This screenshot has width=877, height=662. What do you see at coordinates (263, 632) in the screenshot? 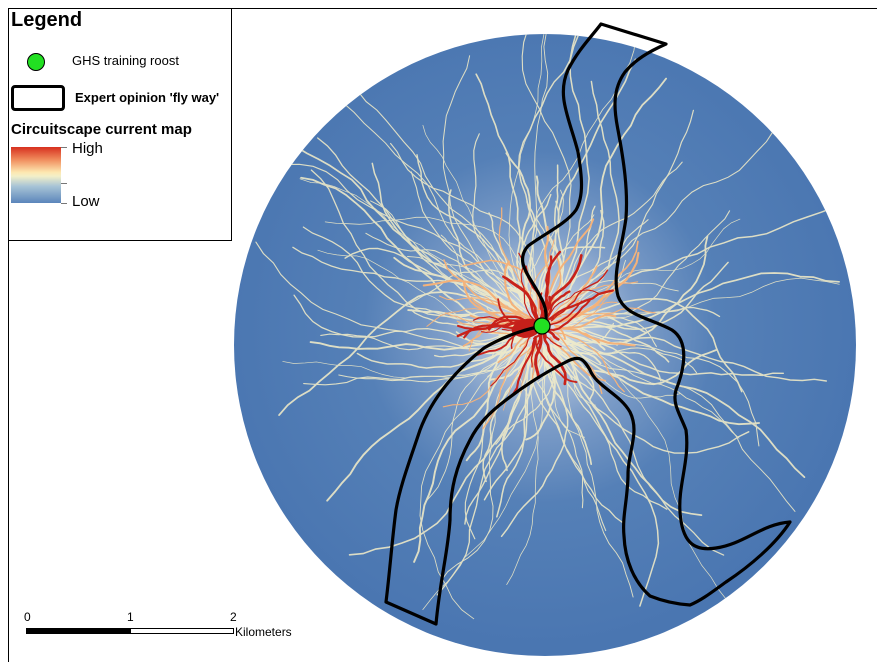
I see `scale-unit: Kilometers` at bounding box center [263, 632].